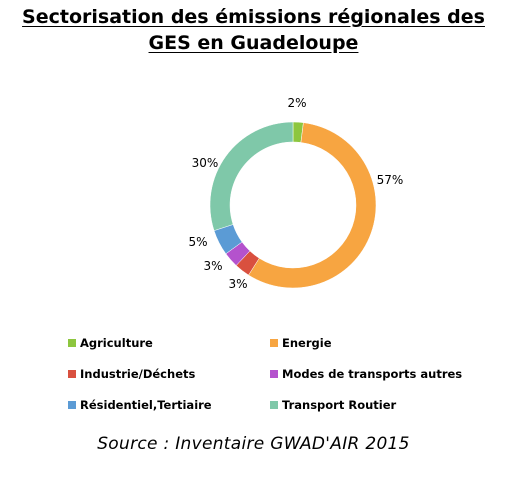  What do you see at coordinates (307, 343) in the screenshot?
I see `legend-label-energie: Energie` at bounding box center [307, 343].